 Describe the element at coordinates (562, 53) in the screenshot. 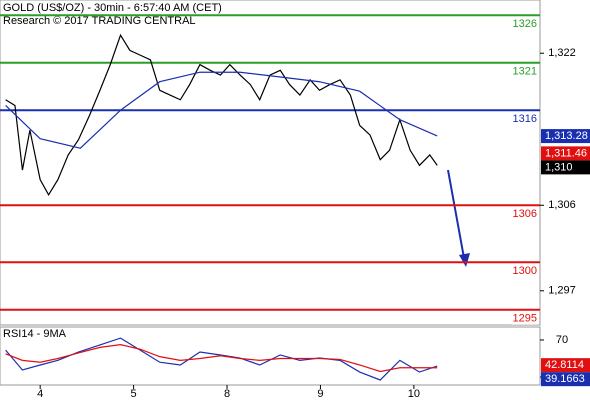

I see `y-tick-label: 1,322` at that location.